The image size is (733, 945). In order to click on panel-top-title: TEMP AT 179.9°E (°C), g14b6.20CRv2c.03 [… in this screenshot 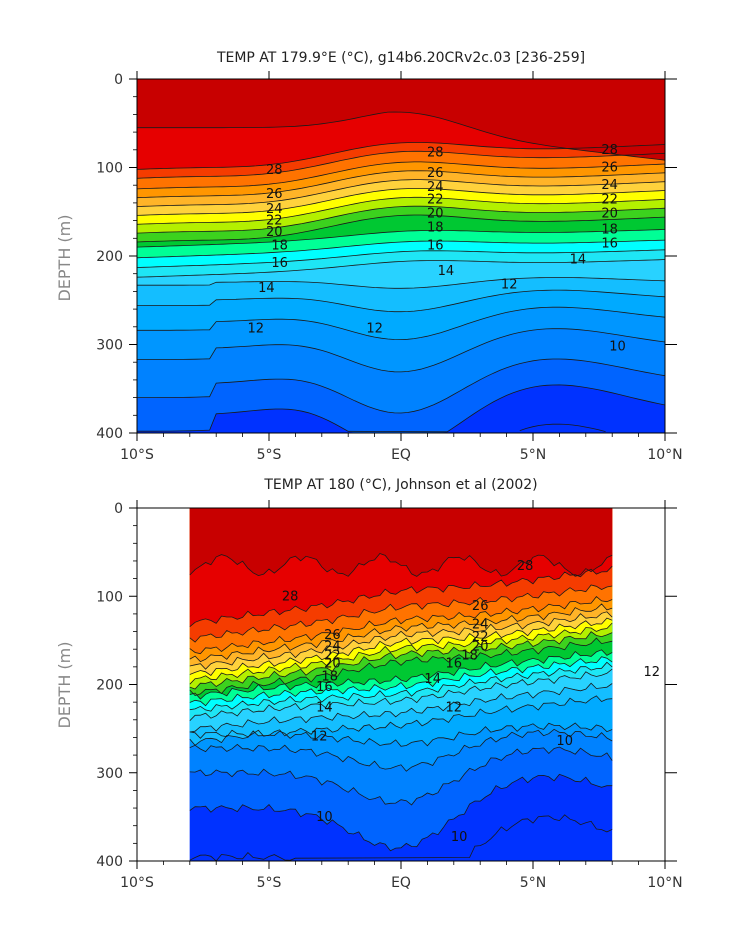, I will do `click(400, 58)`.